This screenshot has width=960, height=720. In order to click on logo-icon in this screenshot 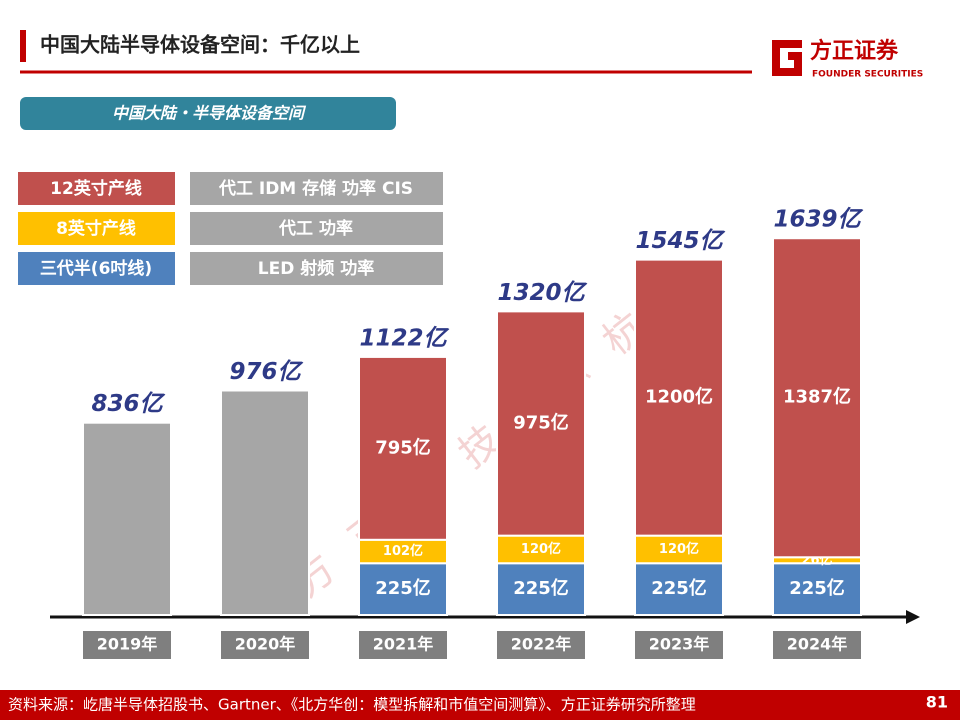, I will do `click(787, 58)`.